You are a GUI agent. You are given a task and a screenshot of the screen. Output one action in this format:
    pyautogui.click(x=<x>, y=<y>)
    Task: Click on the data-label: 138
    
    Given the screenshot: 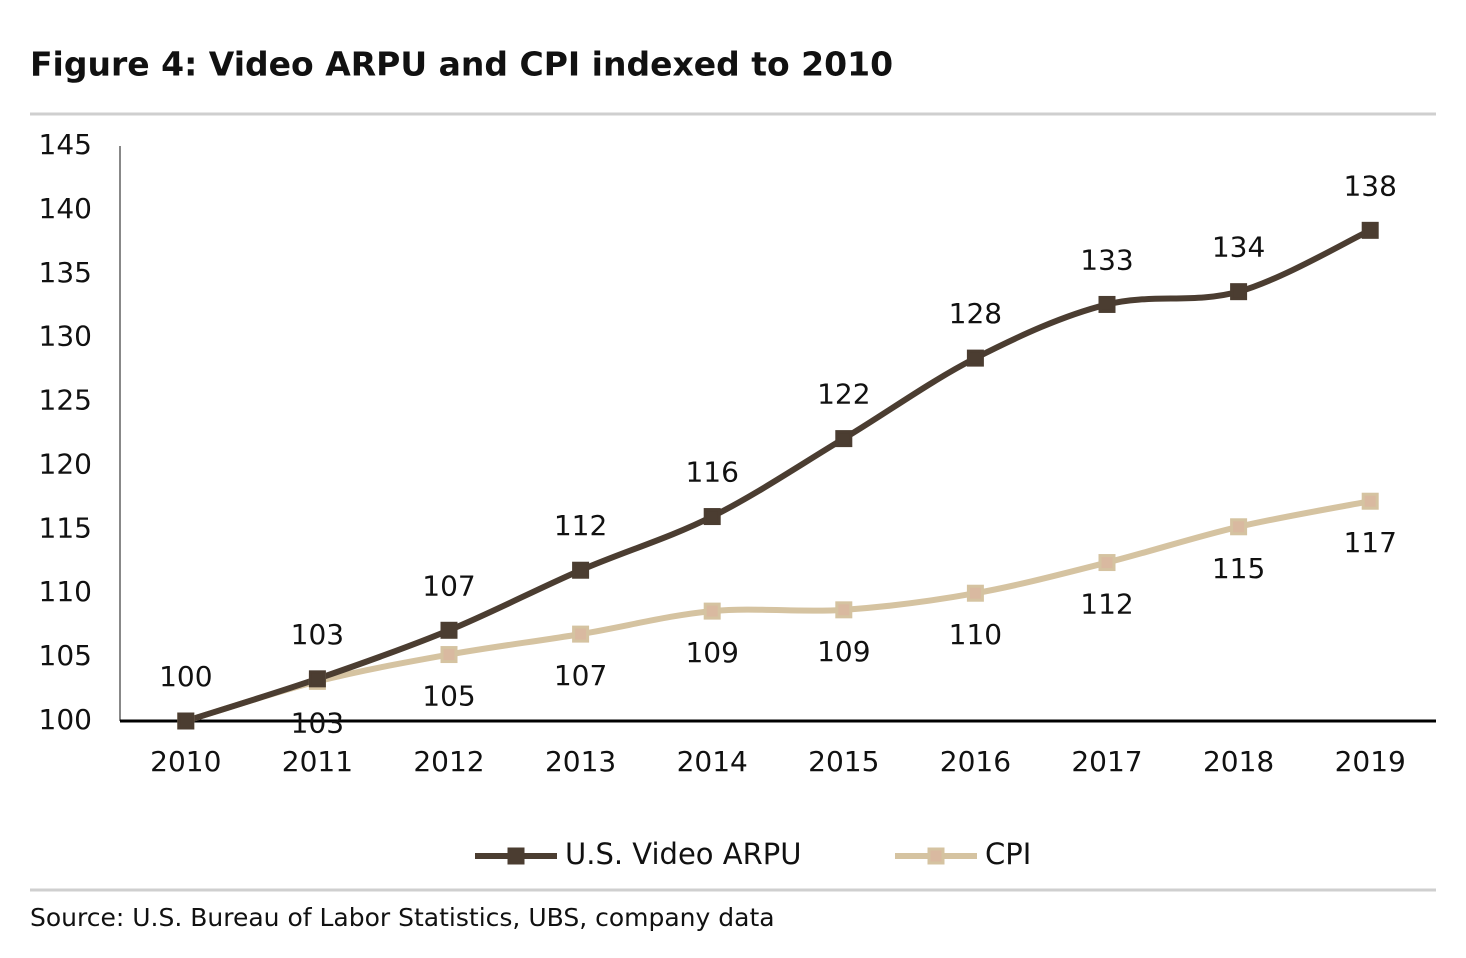 What is the action you would take?
    pyautogui.click(x=1369, y=185)
    